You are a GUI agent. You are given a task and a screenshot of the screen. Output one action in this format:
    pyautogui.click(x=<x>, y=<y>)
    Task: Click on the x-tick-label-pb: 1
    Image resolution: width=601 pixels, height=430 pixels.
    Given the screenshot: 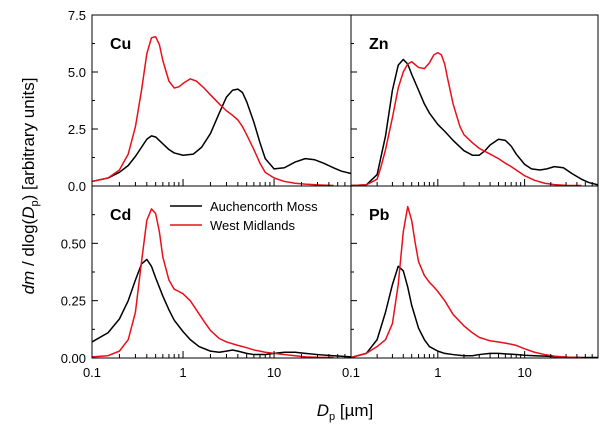 What is the action you would take?
    pyautogui.click(x=437, y=372)
    